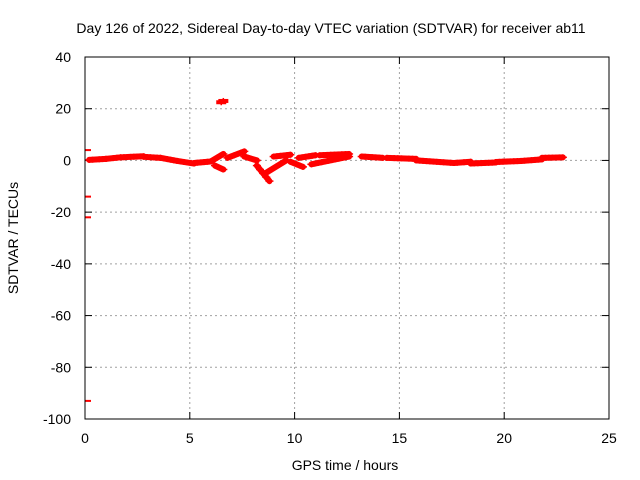 Image resolution: width=640 pixels, height=480 pixels. I want to click on x-tick-label: 10, so click(295, 438).